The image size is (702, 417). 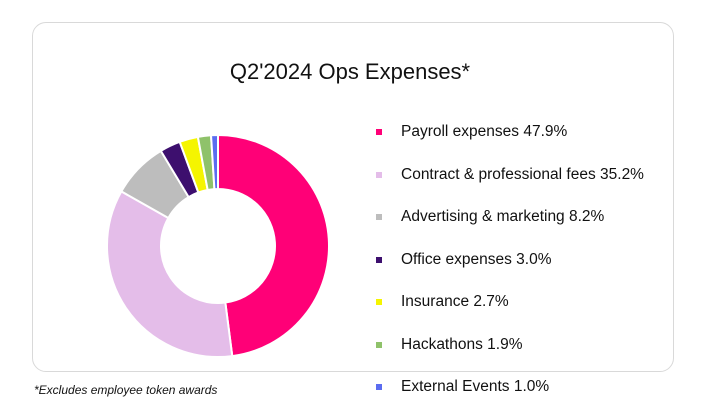 I want to click on footnote: *Excludes employee token awards, so click(x=126, y=390).